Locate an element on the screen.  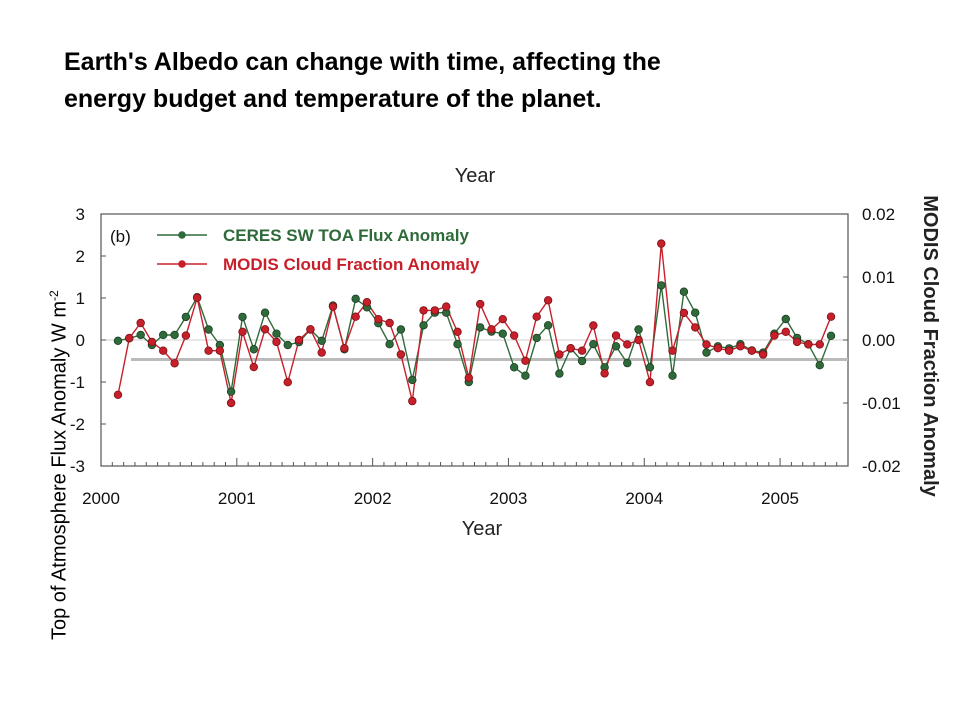
x-tick-label: 2003 is located at coordinates (509, 498).